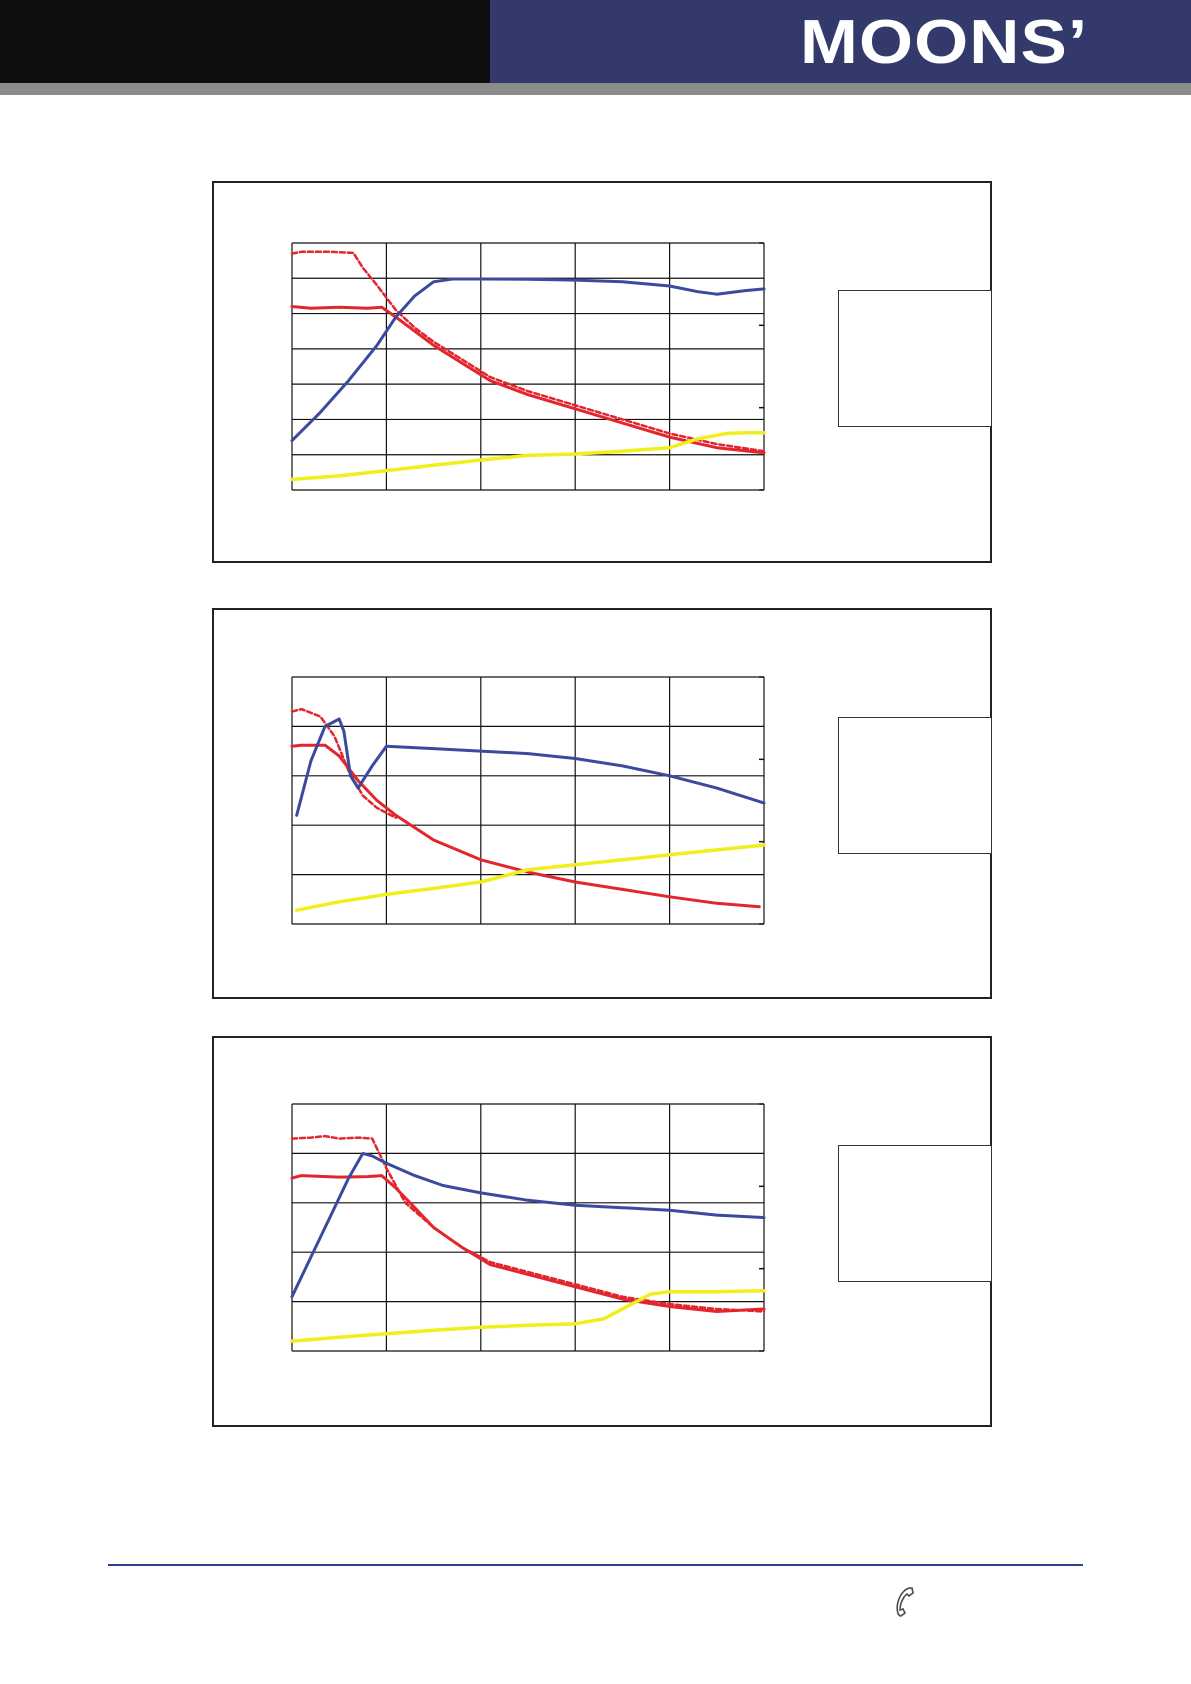  What do you see at coordinates (915, 1213) in the screenshot?
I see `chart-3-legend` at bounding box center [915, 1213].